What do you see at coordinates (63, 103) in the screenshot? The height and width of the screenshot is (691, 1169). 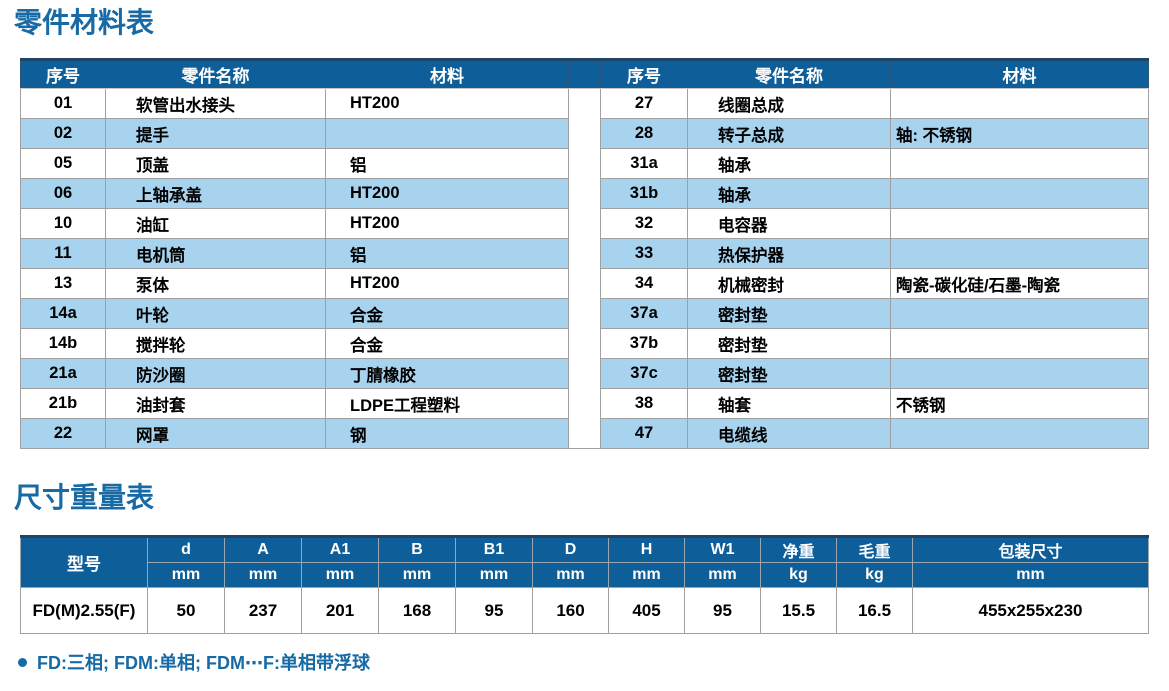 I see `part-number-cell: 01` at bounding box center [63, 103].